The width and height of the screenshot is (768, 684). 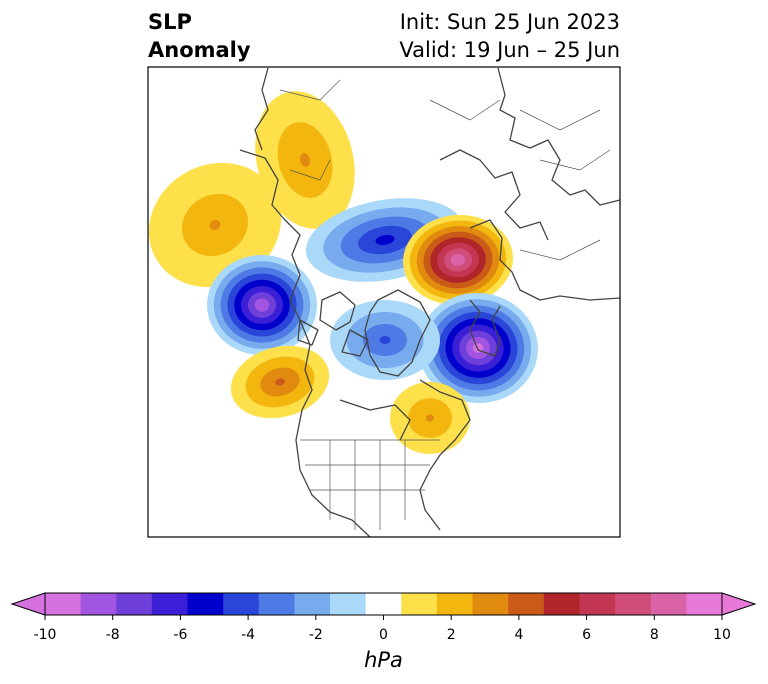 What do you see at coordinates (199, 36) in the screenshot?
I see `map-title: SLP Anomaly` at bounding box center [199, 36].